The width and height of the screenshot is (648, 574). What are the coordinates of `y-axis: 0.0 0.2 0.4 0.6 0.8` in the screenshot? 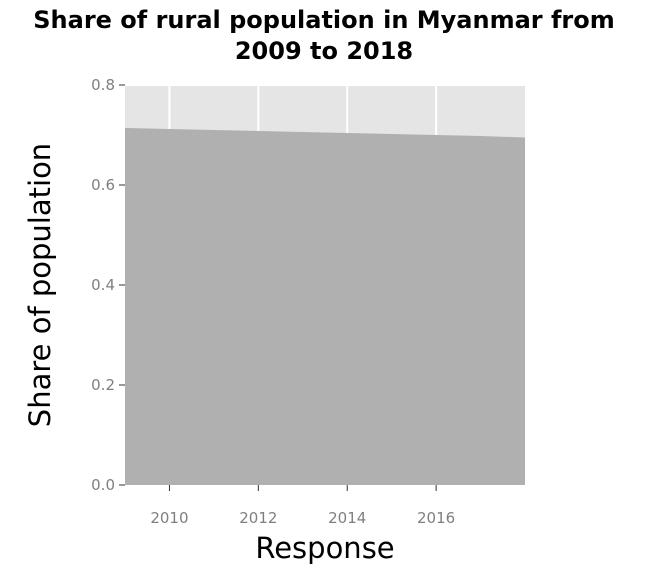 It's located at (108, 285).